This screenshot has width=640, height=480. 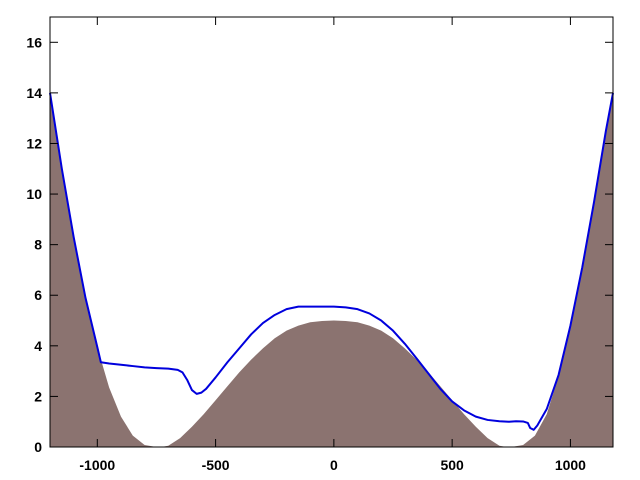 What do you see at coordinates (97, 465) in the screenshot?
I see `x-tick-label: -1000` at bounding box center [97, 465].